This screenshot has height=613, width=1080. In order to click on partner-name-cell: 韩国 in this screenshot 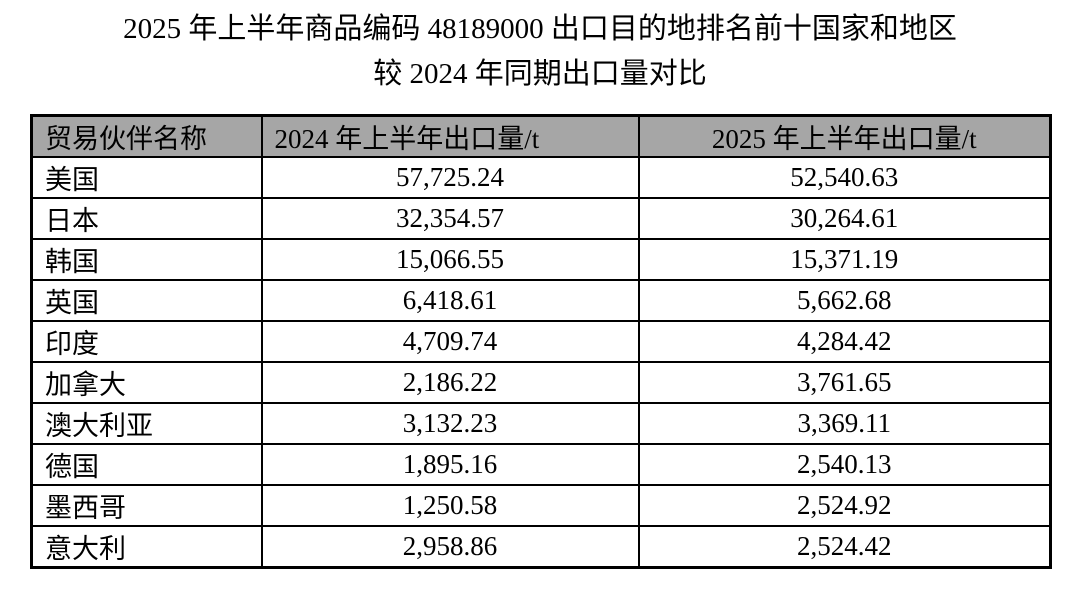, I will do `click(146, 259)`.